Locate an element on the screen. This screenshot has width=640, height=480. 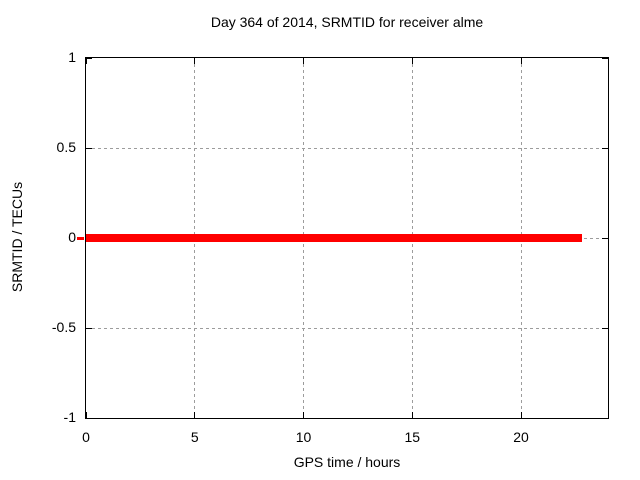
y-tick-label: 0 is located at coordinates (72, 237).